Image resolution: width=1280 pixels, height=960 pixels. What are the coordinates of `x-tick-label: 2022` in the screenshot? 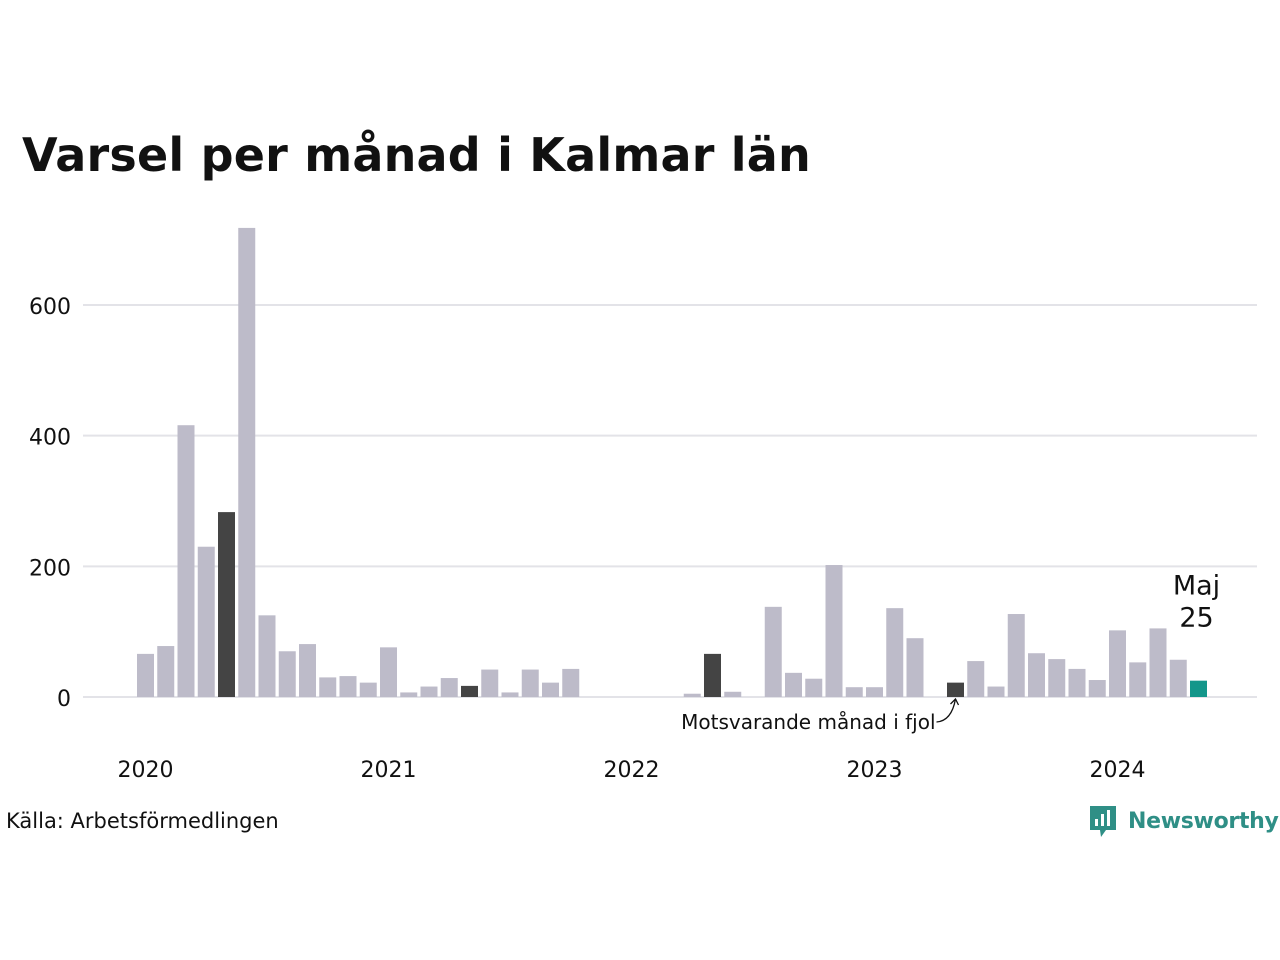 It's located at (632, 770).